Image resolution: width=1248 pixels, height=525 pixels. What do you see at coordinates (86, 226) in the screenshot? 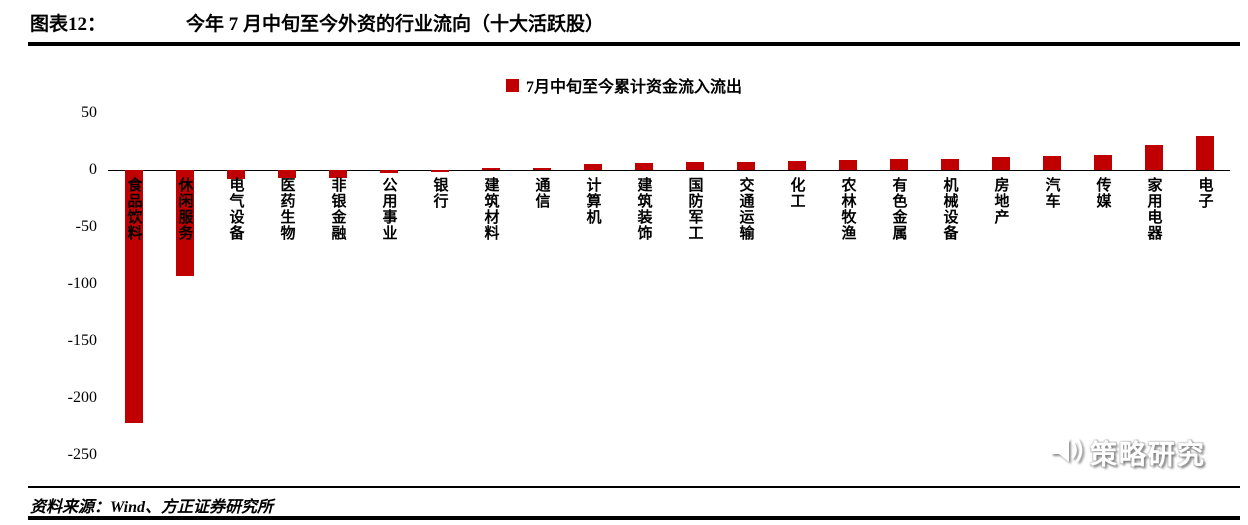
I see `y-tick-label: -50` at bounding box center [86, 226].